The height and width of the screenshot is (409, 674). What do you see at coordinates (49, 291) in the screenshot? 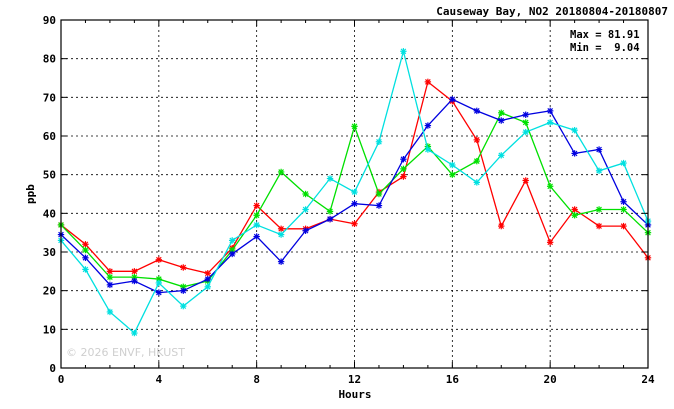
I see `y-tick-label: 20` at bounding box center [49, 291].